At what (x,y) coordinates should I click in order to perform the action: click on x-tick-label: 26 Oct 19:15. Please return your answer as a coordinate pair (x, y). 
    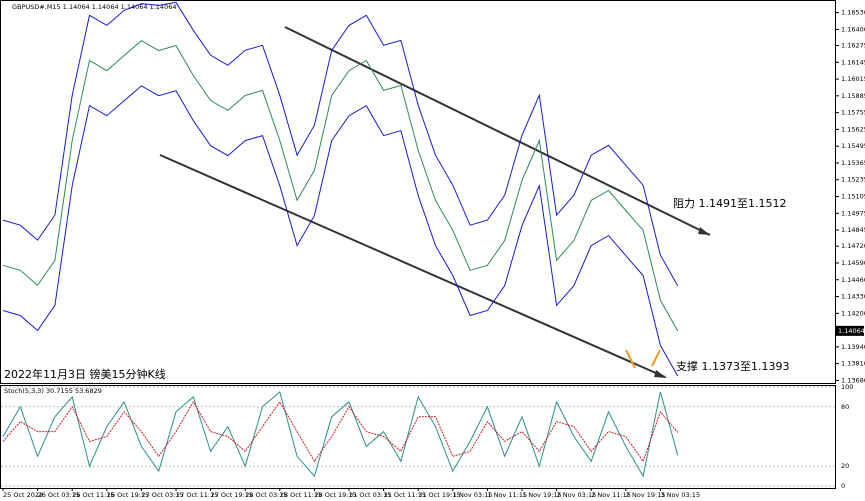
    Looking at the image, I should click on (128, 495).